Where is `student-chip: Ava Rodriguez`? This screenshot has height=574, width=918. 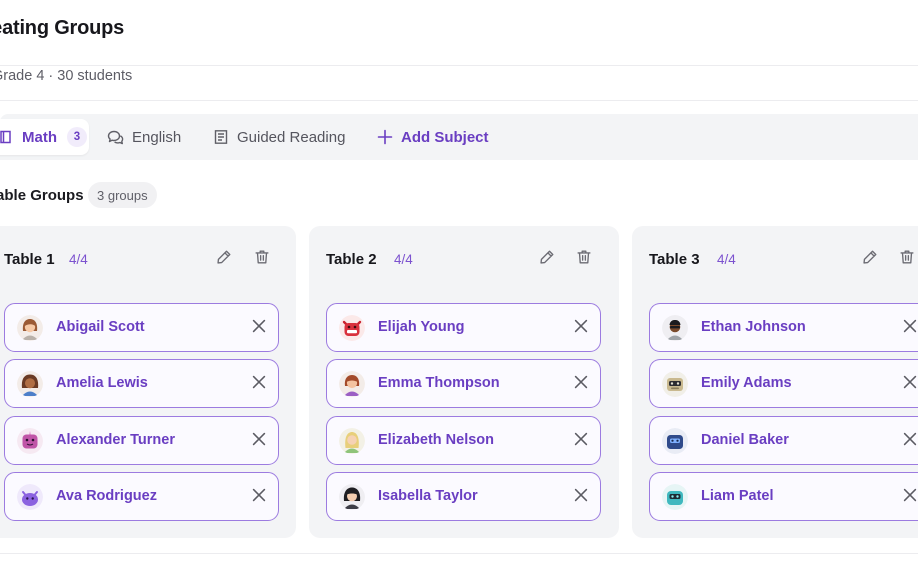 student-chip: Ava Rodriguez is located at coordinates (141, 496).